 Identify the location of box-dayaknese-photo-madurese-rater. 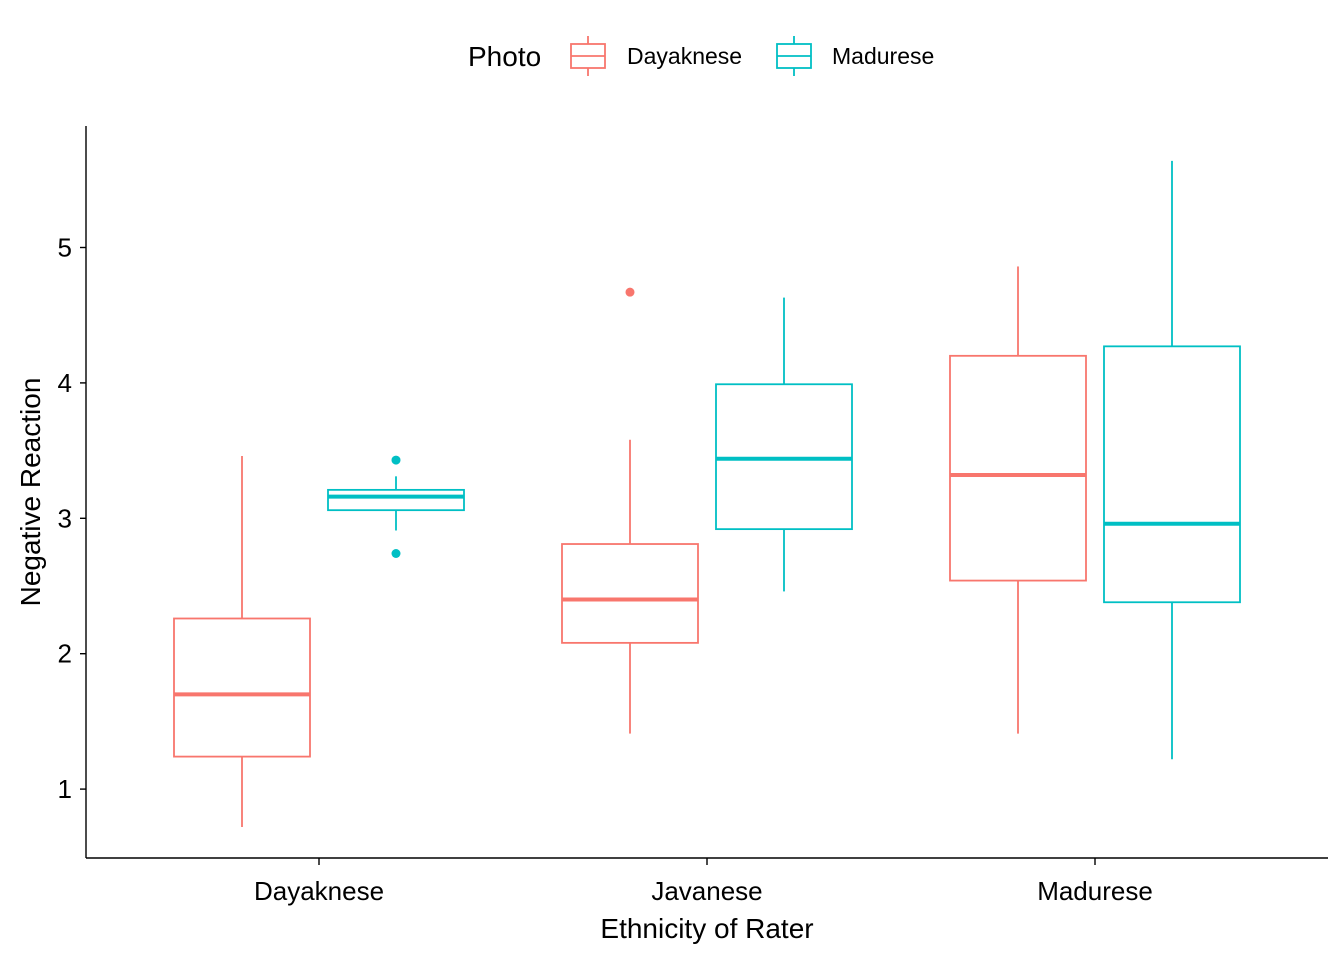
(1018, 500).